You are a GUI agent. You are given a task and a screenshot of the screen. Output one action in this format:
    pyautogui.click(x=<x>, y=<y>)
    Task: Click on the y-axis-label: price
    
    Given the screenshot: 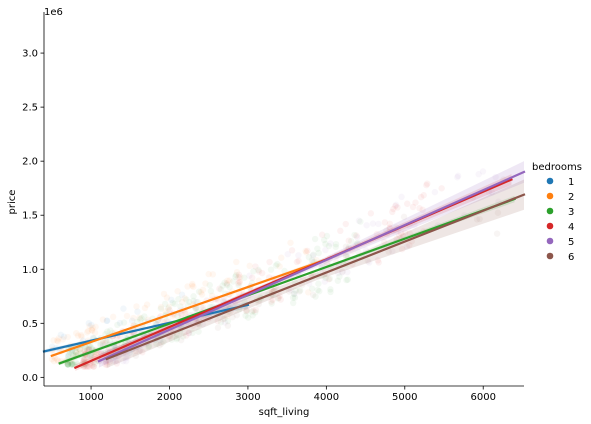 What is the action you would take?
    pyautogui.click(x=12, y=202)
    